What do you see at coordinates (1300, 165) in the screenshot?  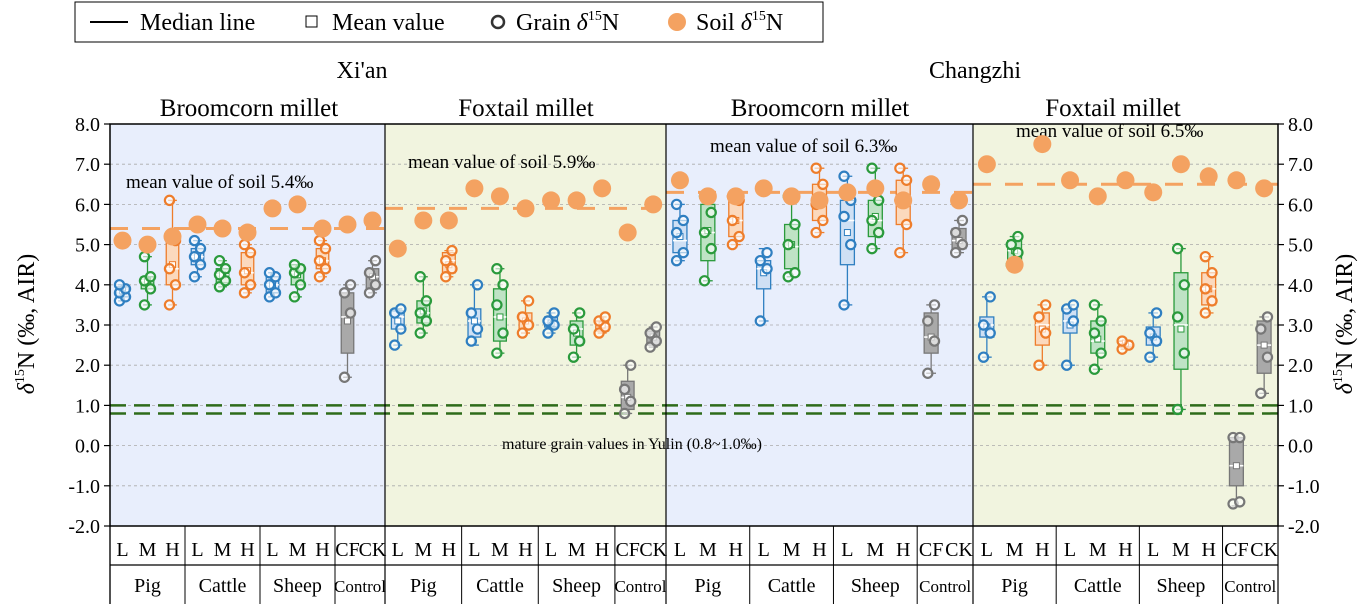 I see `y-tick-label-right: 7.0` at bounding box center [1300, 165].